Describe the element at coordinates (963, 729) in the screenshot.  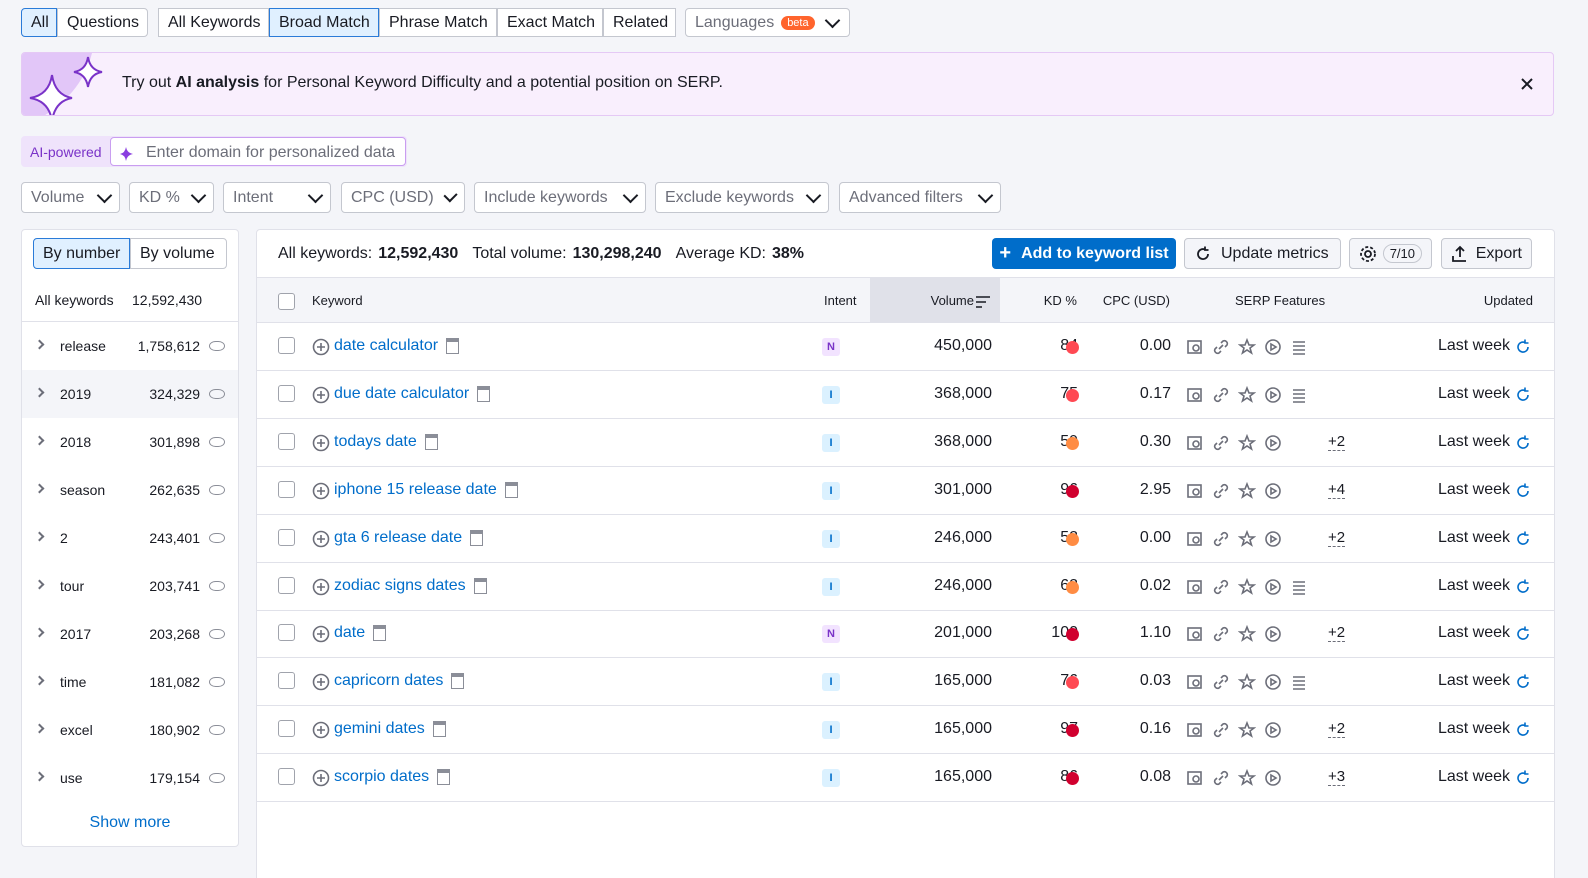
I see `volume: 165,000` at that location.